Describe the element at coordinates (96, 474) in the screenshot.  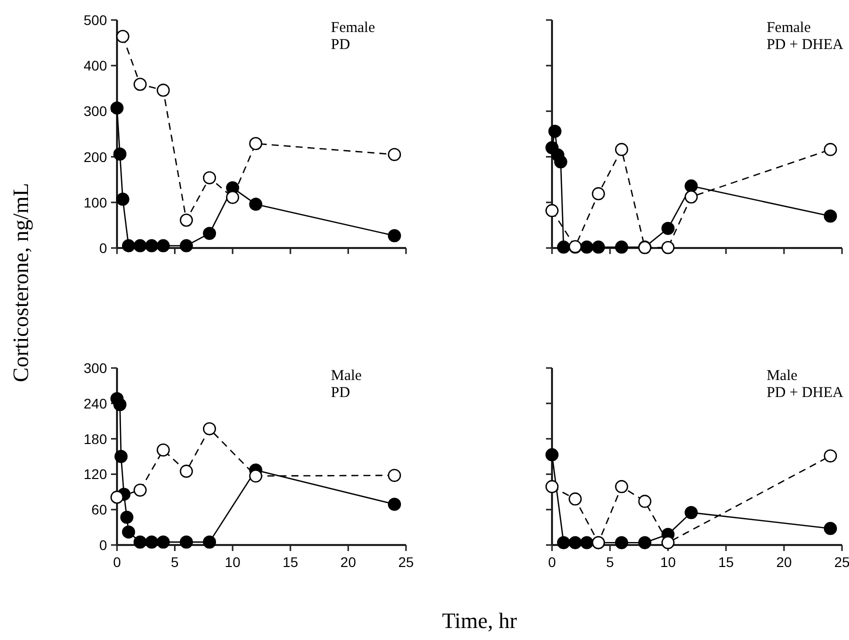
I see `y-tick-label: 120` at that location.